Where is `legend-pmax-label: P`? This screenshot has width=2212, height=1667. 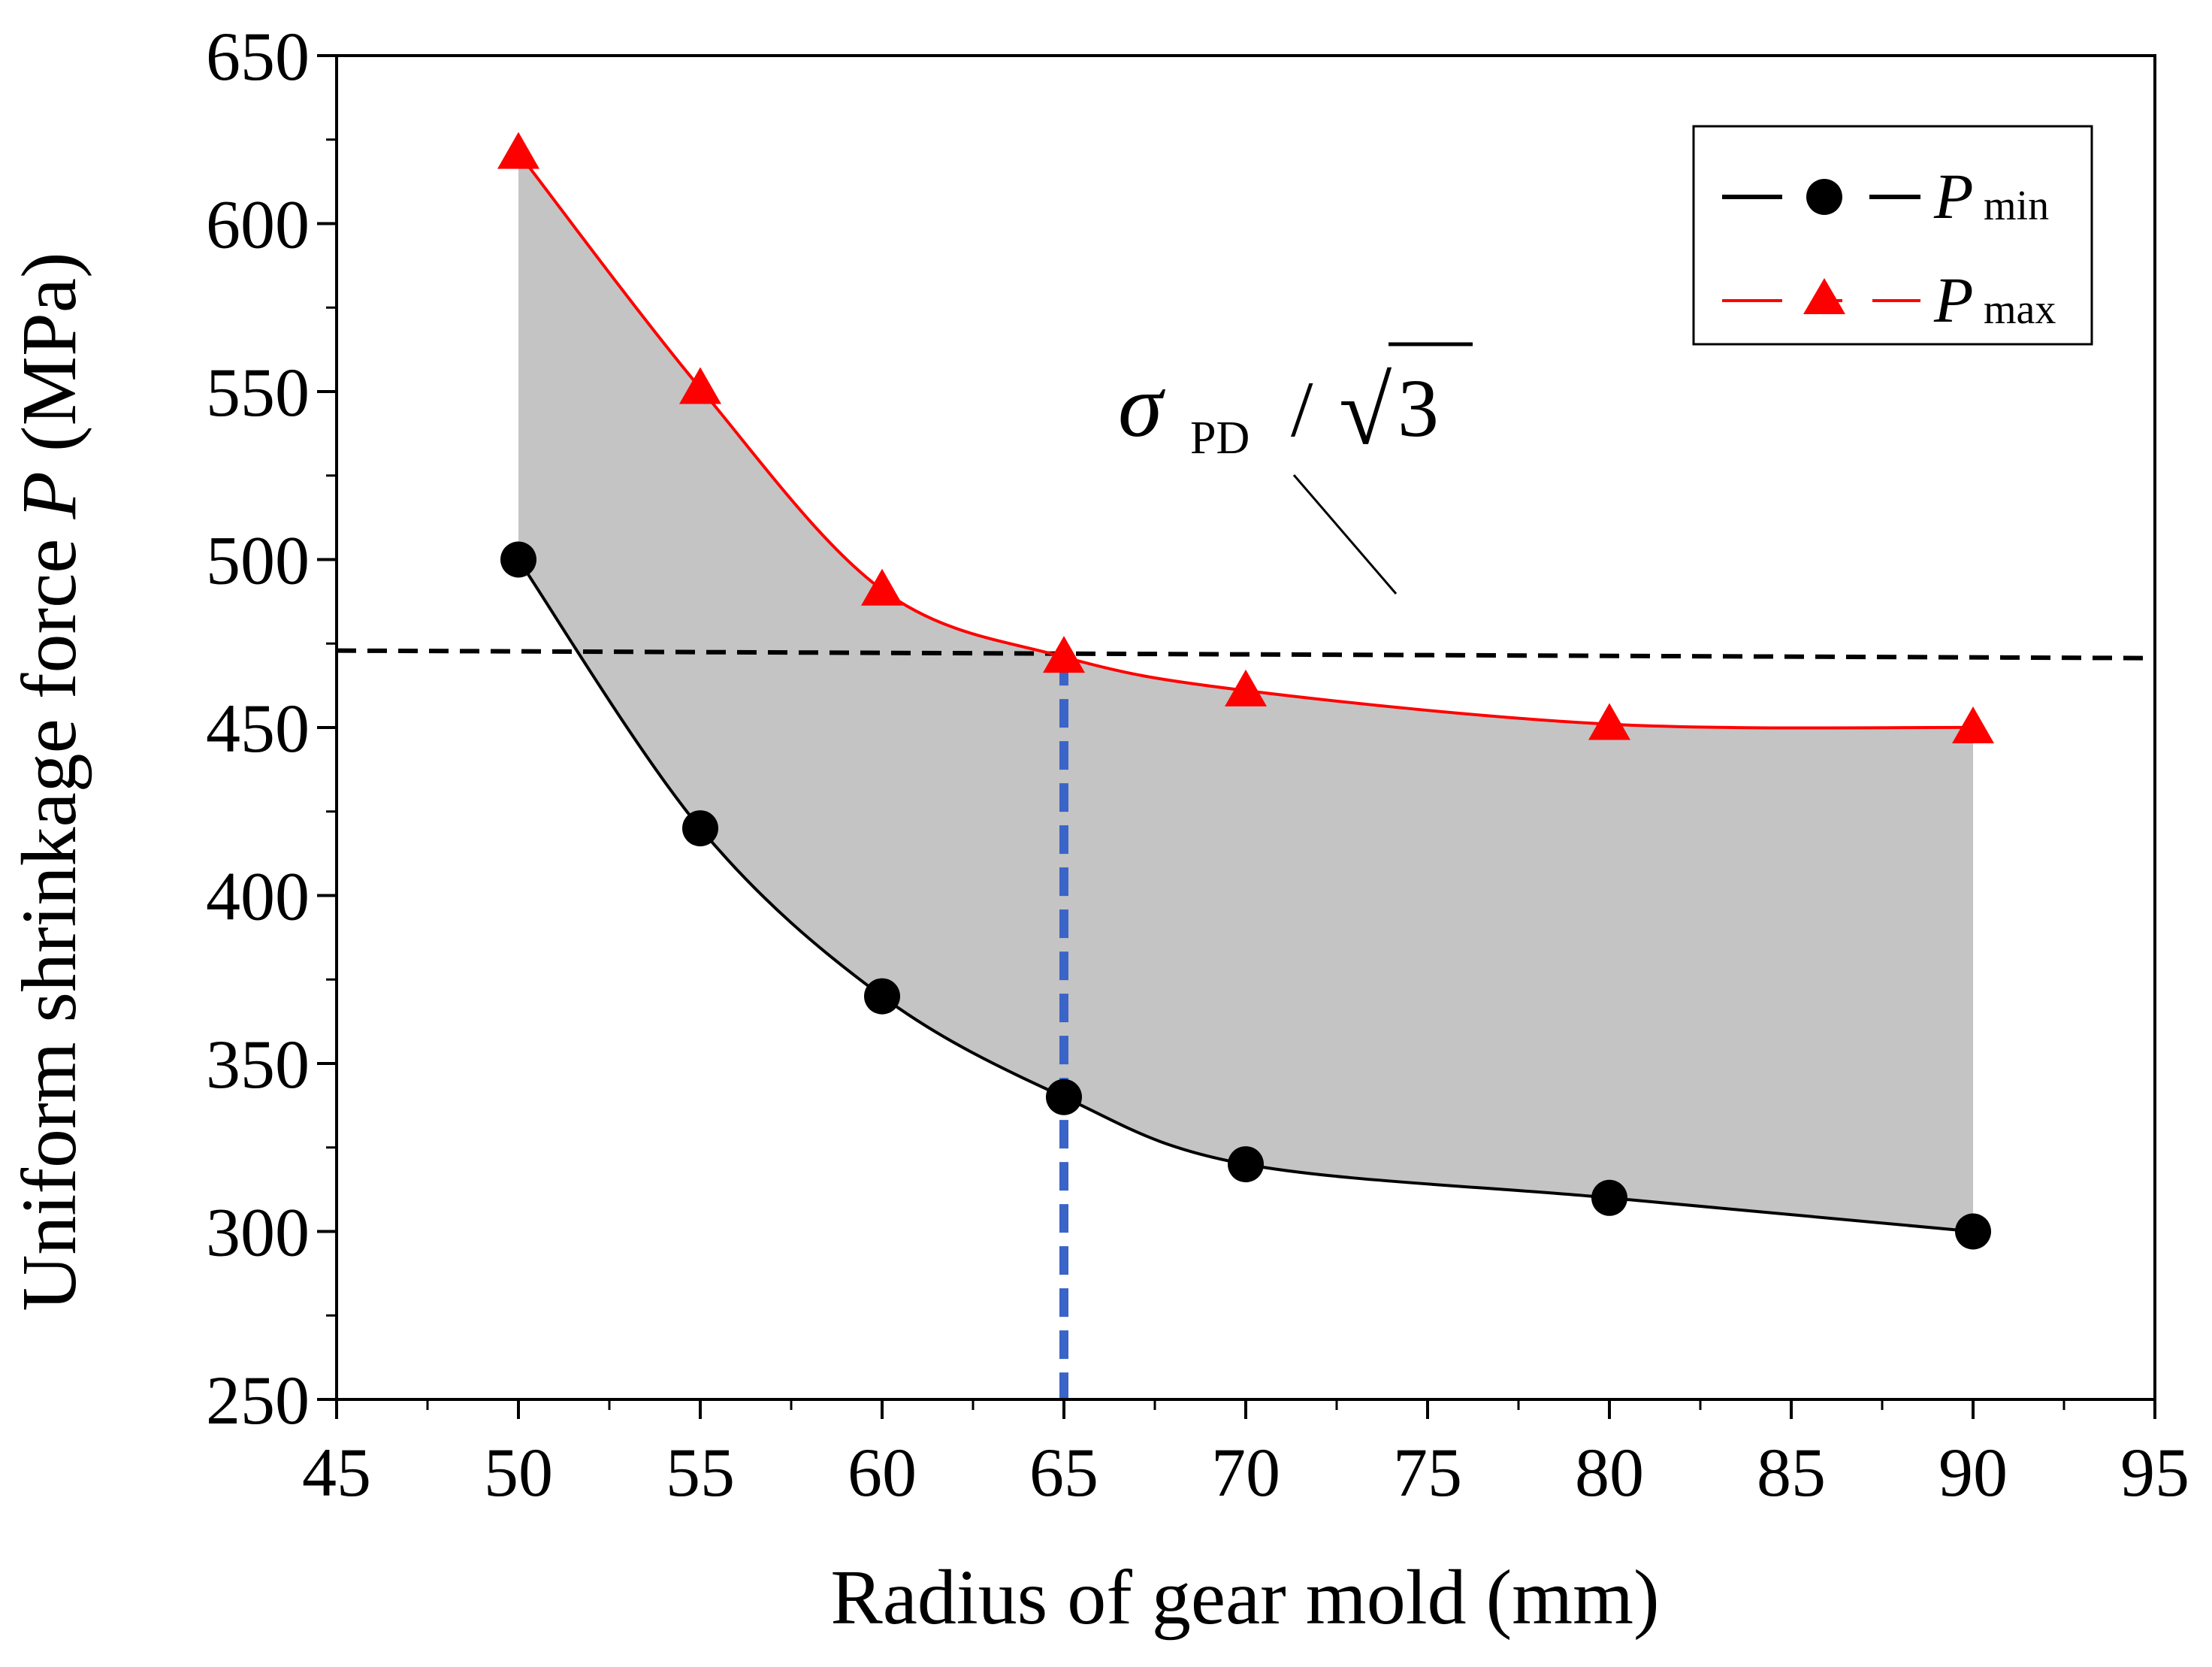 legend-pmax-label: P is located at coordinates (1954, 300).